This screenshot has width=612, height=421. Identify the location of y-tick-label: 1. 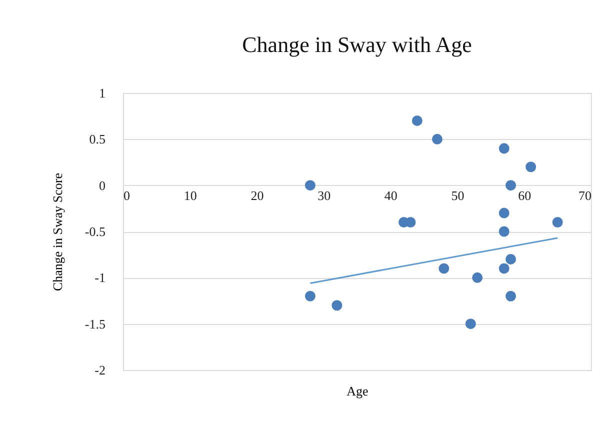
(102, 93).